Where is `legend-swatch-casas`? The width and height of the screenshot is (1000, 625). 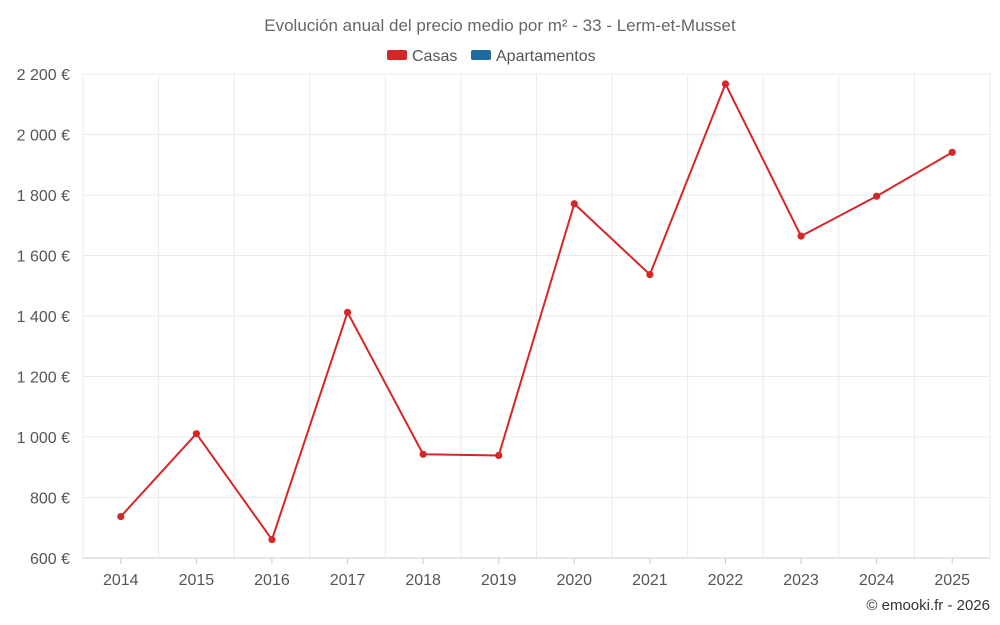 legend-swatch-casas is located at coordinates (397, 55).